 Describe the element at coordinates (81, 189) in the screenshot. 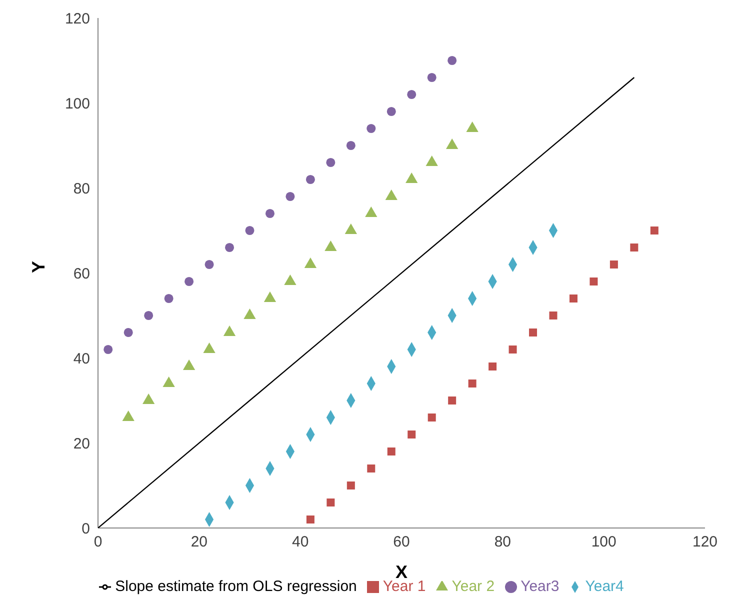

I see `y-tick-label: 80` at that location.